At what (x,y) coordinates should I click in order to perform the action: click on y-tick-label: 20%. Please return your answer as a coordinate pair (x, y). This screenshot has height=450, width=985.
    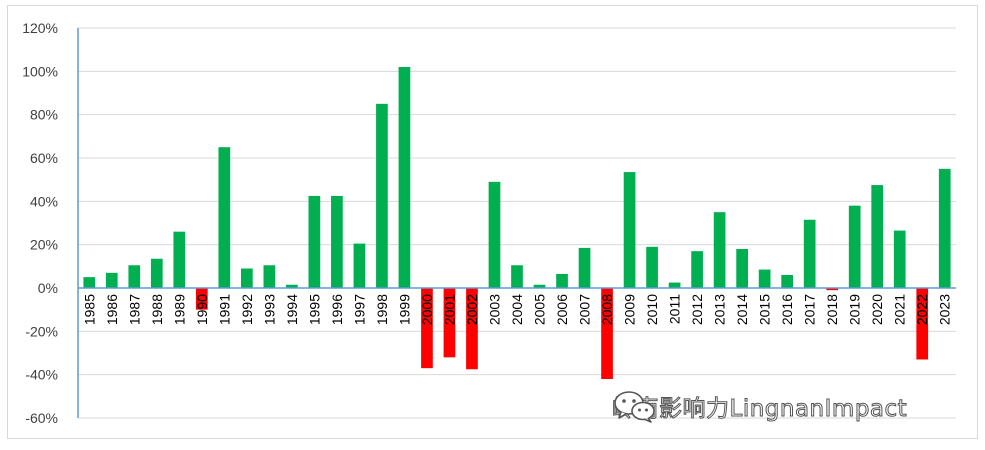
    Looking at the image, I should click on (44, 245).